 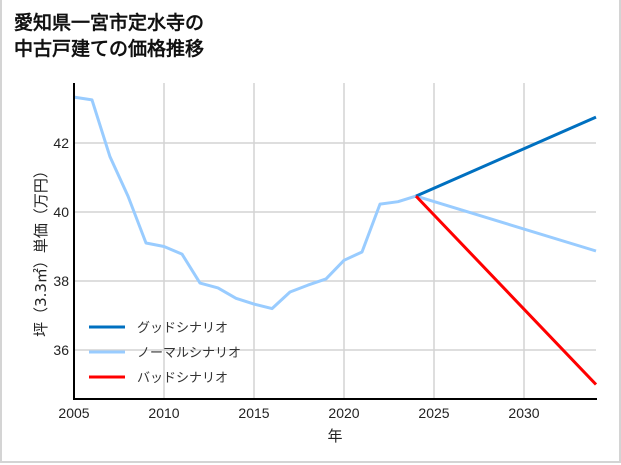 What do you see at coordinates (61, 143) in the screenshot?
I see `y-tick-label: 42` at bounding box center [61, 143].